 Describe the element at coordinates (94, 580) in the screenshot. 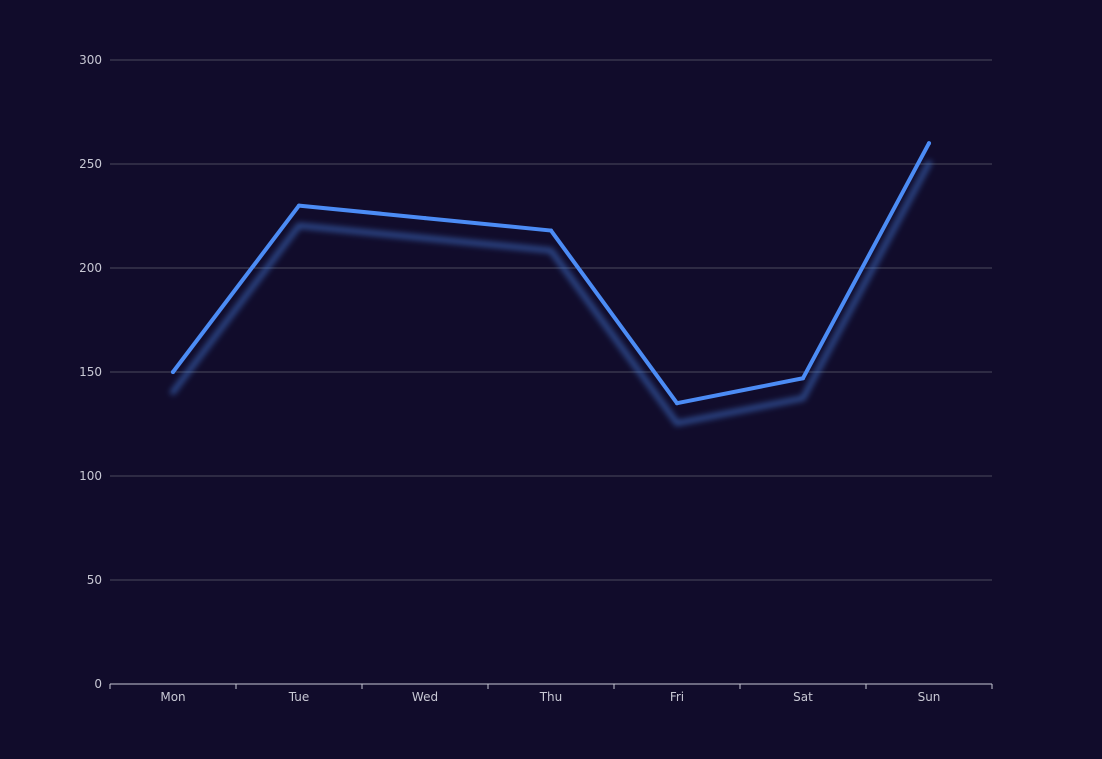

I see `y-tick-label: 50` at that location.